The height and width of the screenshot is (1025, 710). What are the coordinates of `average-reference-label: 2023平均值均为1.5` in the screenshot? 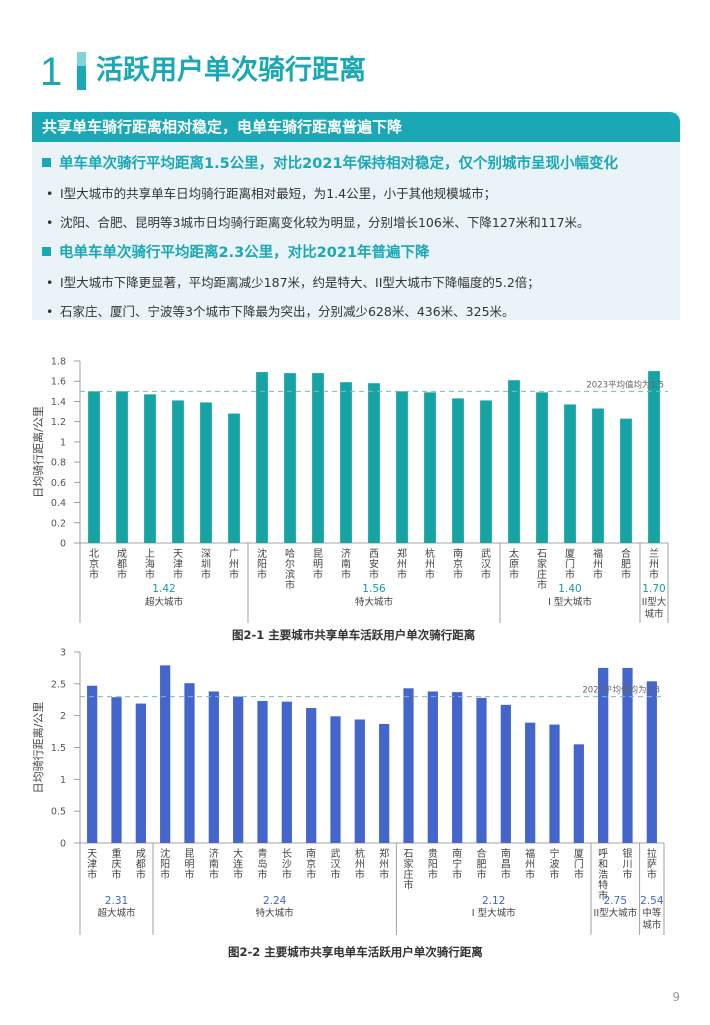 It's located at (625, 384).